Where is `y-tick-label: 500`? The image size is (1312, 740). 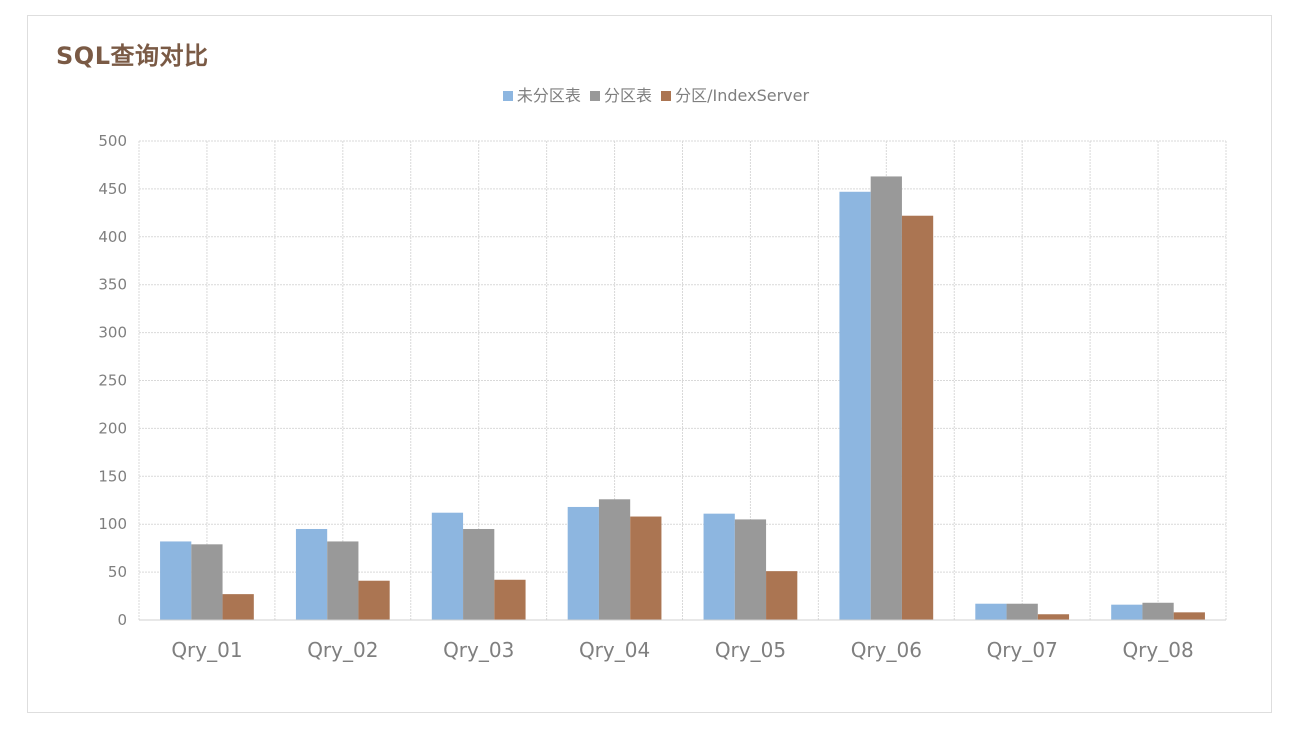
y-tick-label: 500 is located at coordinates (112, 141).